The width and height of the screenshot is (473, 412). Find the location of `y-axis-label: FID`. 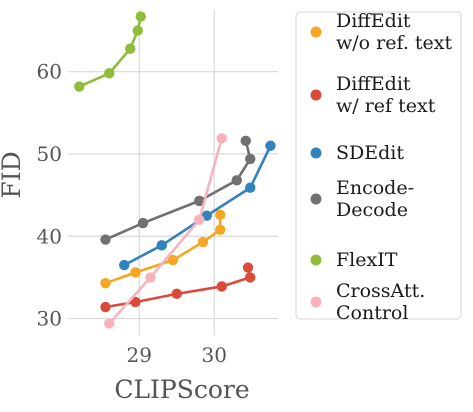

y-axis-label: FID is located at coordinates (13, 174).